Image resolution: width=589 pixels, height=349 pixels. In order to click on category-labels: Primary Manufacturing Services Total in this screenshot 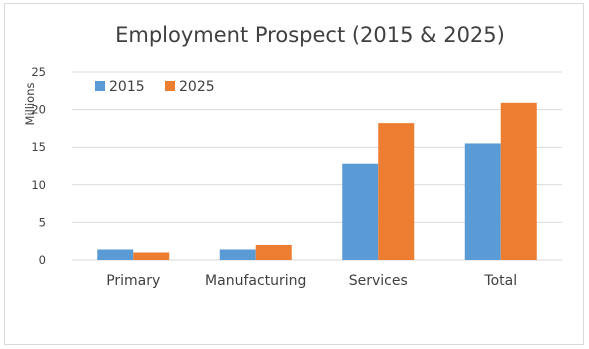, I will do `click(311, 281)`.